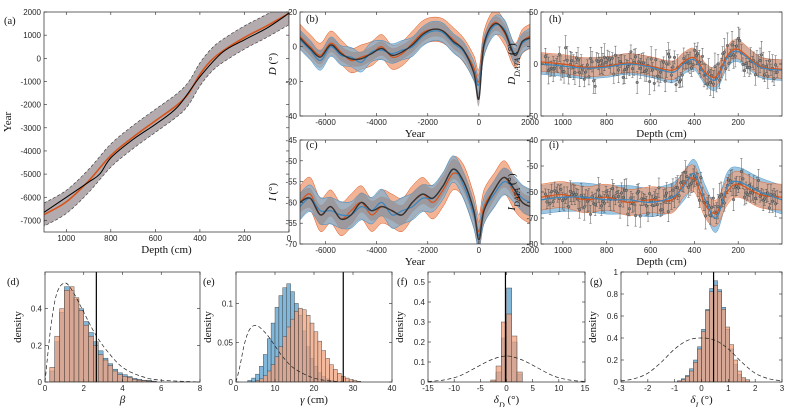 This screenshot has width=793, height=407. I want to click on panel-b: -6000 -4000 -2000 0 2000 20 0 -20 -40 Year D (°), so click(403, 74).